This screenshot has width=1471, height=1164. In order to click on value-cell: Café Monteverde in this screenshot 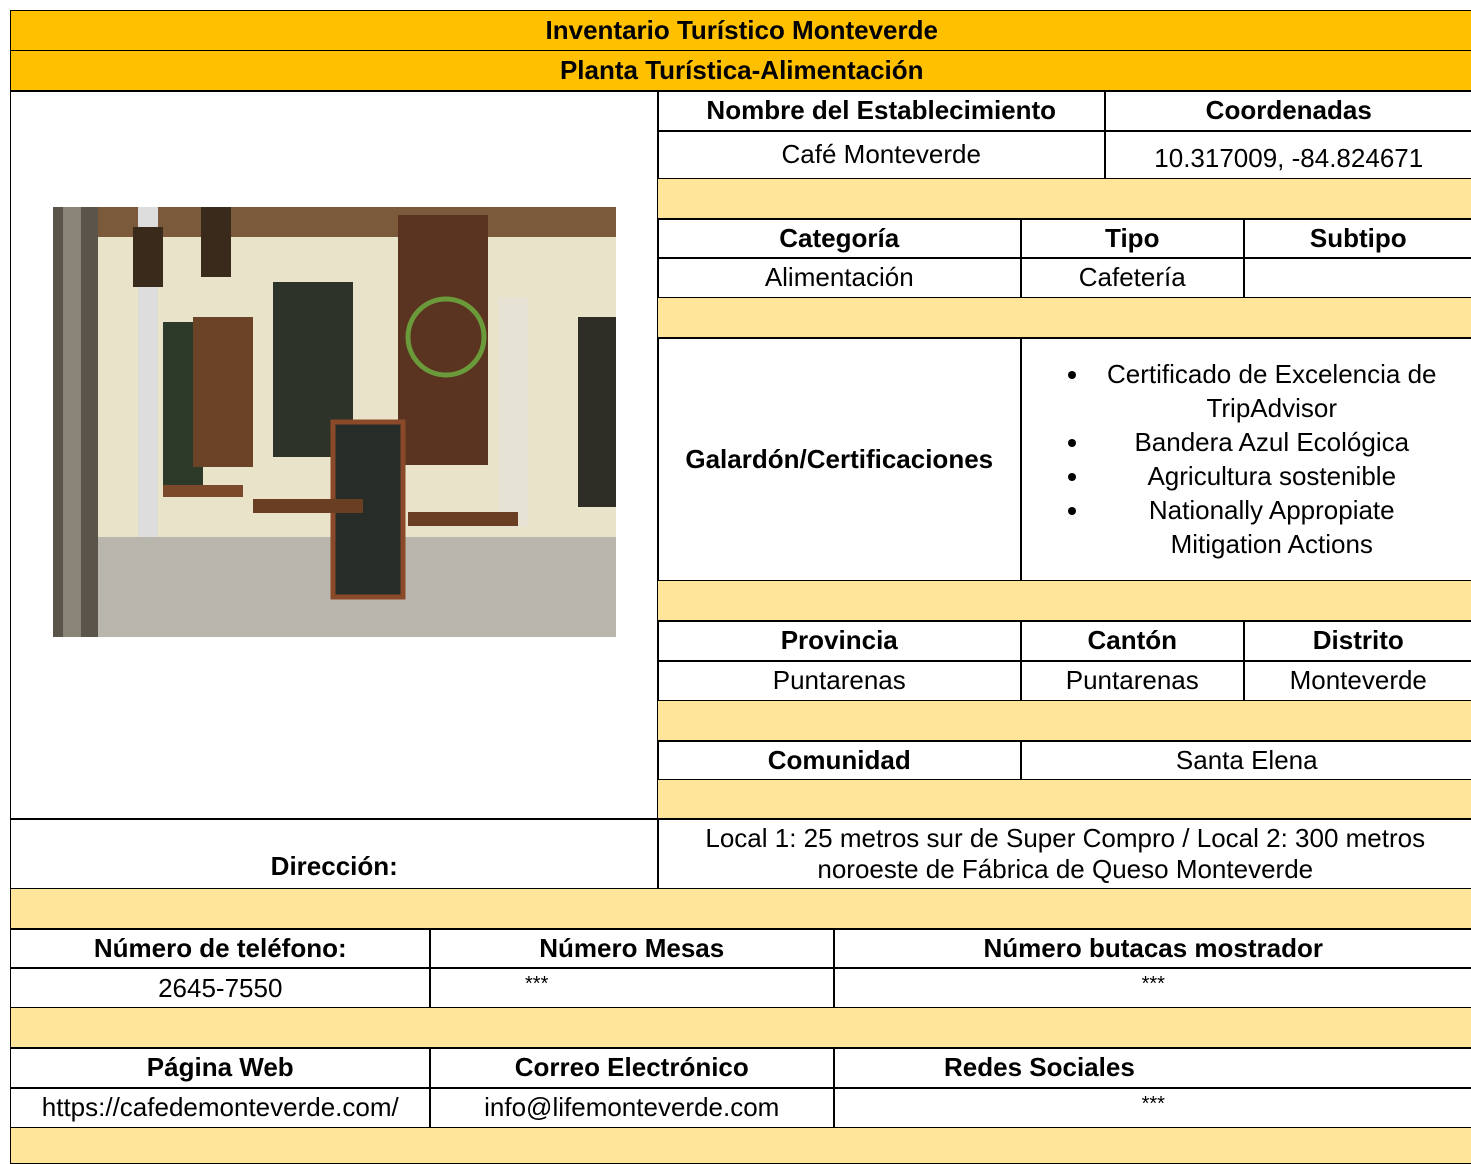, I will do `click(881, 155)`.